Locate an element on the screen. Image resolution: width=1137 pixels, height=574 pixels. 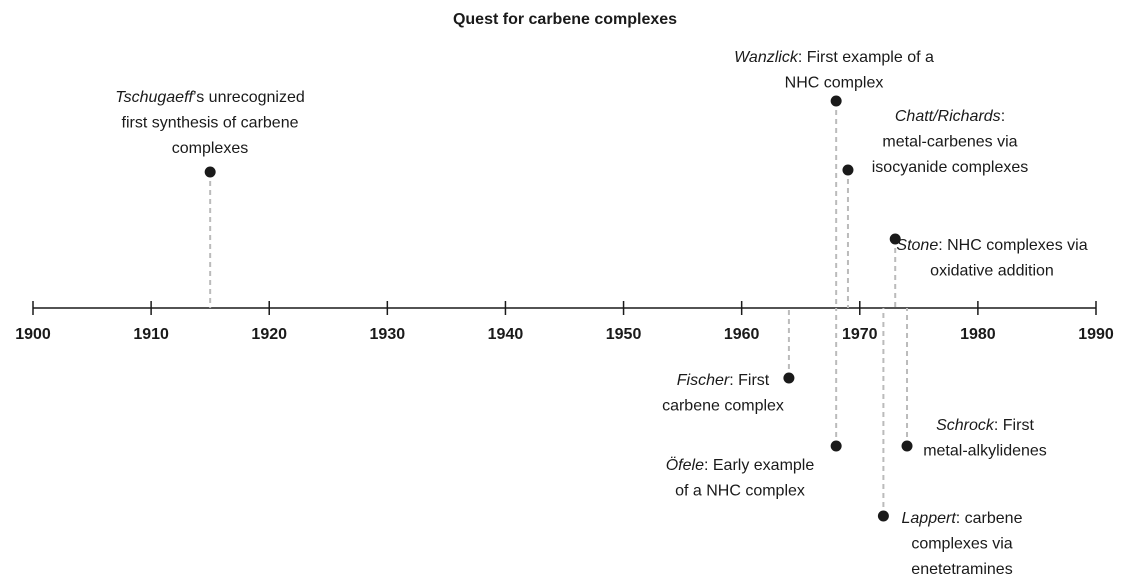
x-tick-label: 1980 is located at coordinates (978, 334).